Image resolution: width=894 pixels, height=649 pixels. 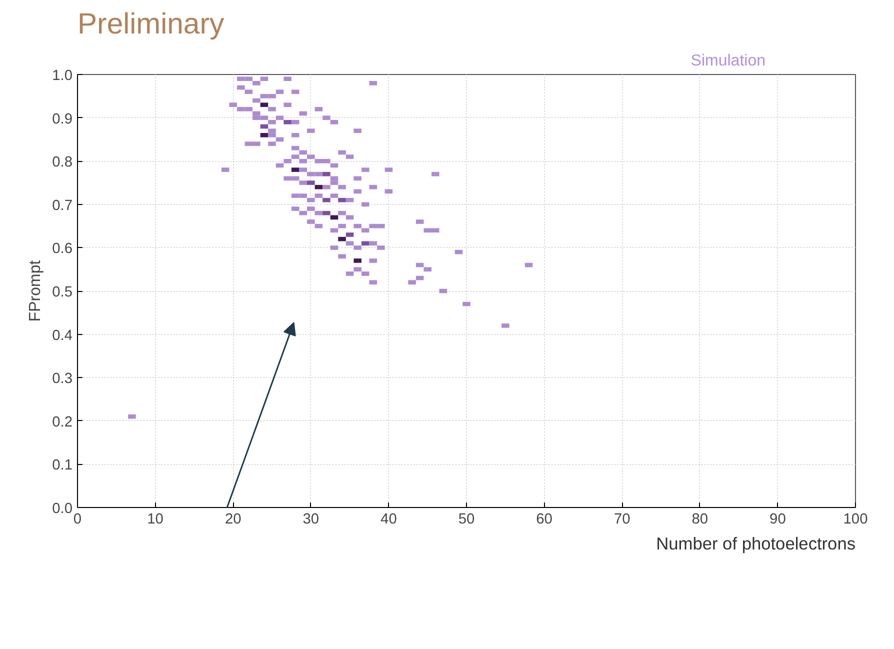 I want to click on text: Simulation, so click(x=728, y=61).